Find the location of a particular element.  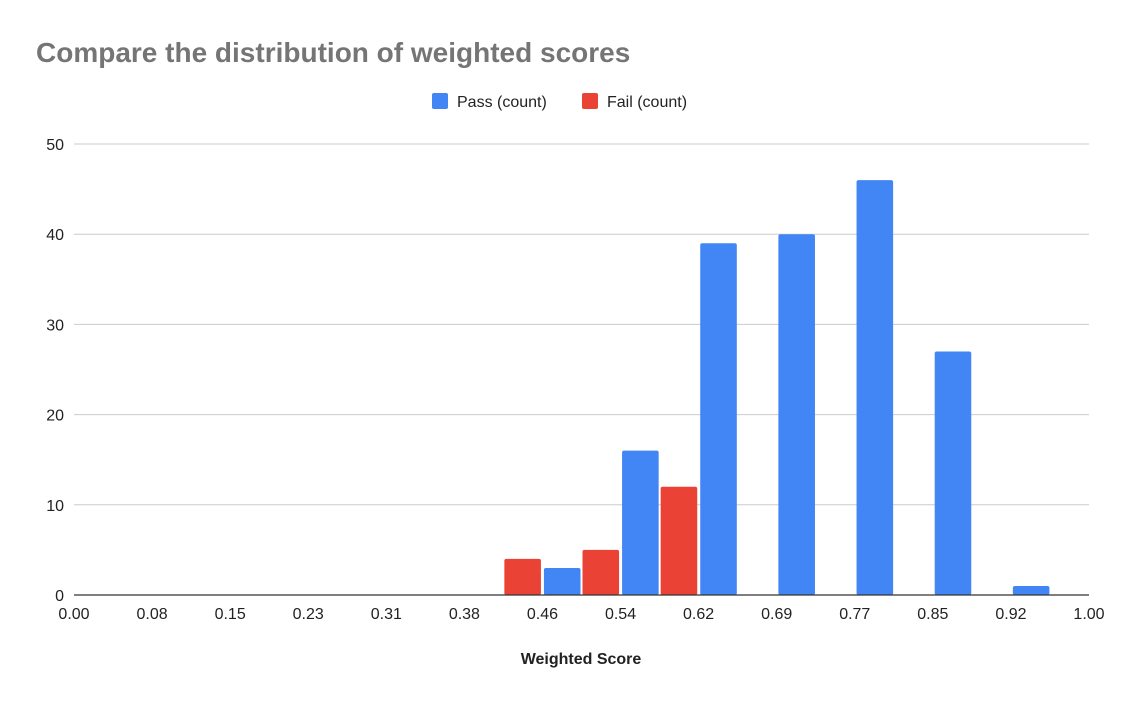

legend: Pass (count) Fail (count) is located at coordinates (559, 102).